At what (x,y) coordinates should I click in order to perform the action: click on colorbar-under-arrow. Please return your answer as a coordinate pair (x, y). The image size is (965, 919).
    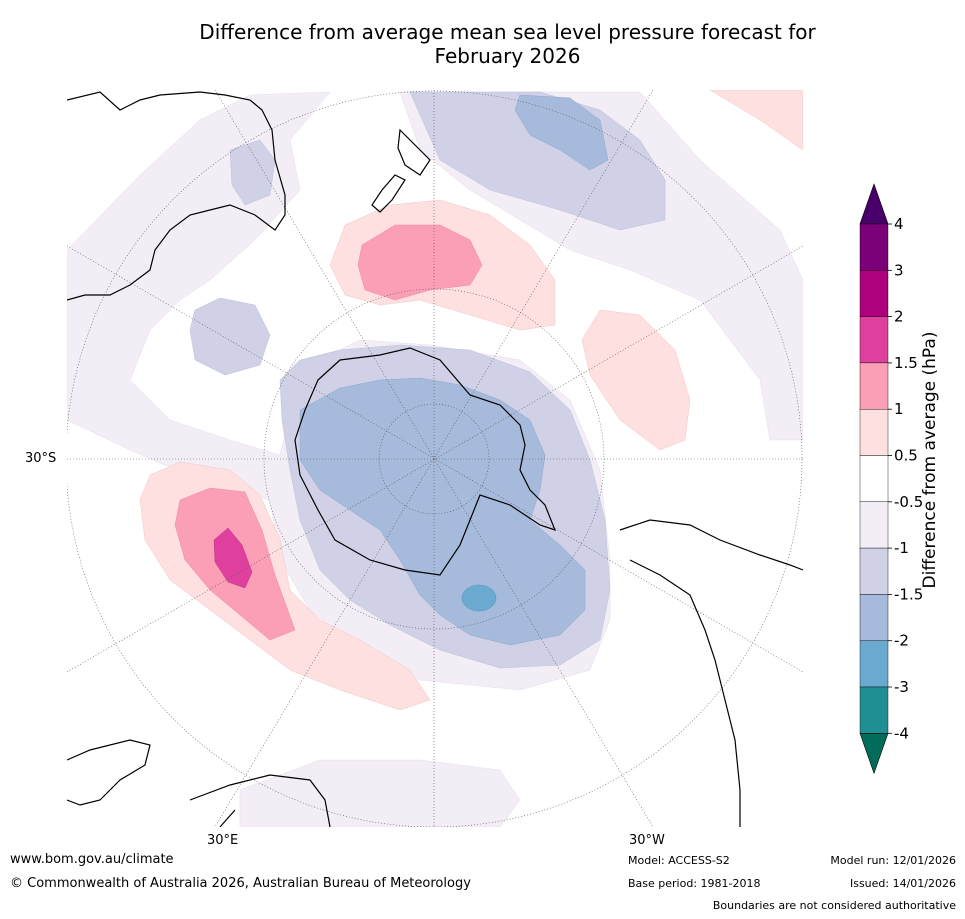
    Looking at the image, I should click on (874, 754).